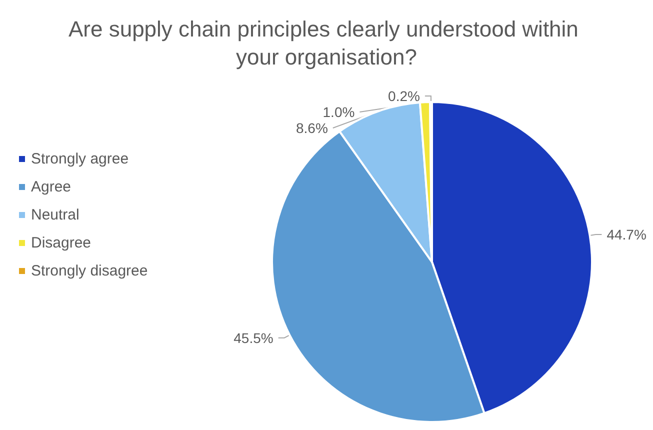  I want to click on data-label: 8.6%, so click(312, 128).